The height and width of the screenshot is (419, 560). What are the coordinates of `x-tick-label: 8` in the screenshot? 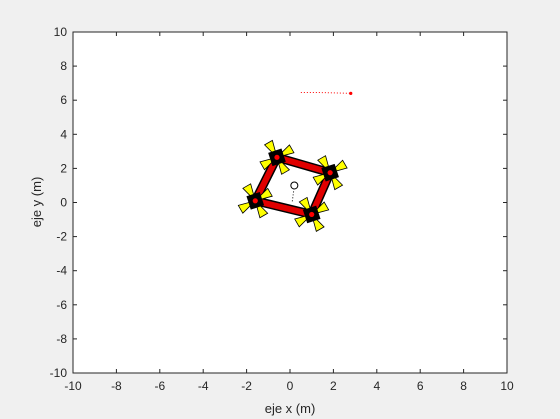 It's located at (463, 386).